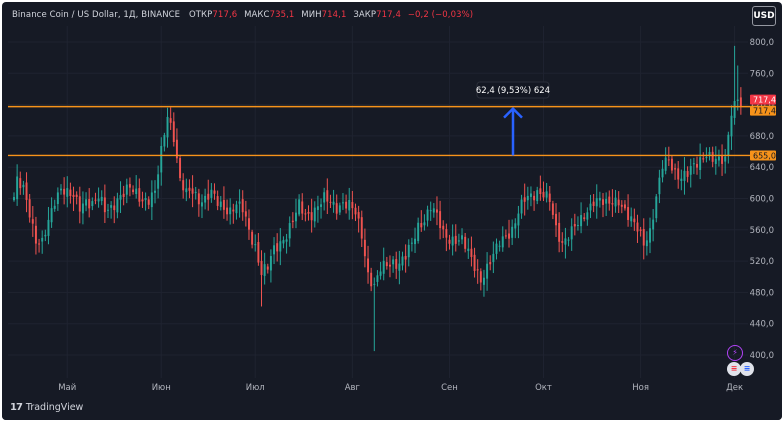  What do you see at coordinates (764, 16) in the screenshot?
I see `currency-button: USD` at bounding box center [764, 16].